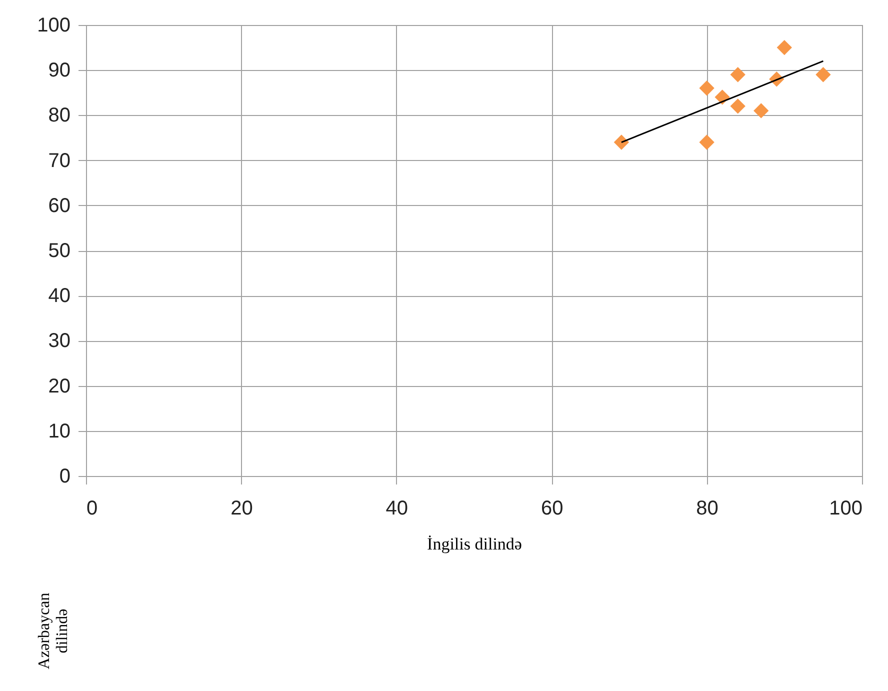  I want to click on x-tick-label: 100, so click(845, 509).